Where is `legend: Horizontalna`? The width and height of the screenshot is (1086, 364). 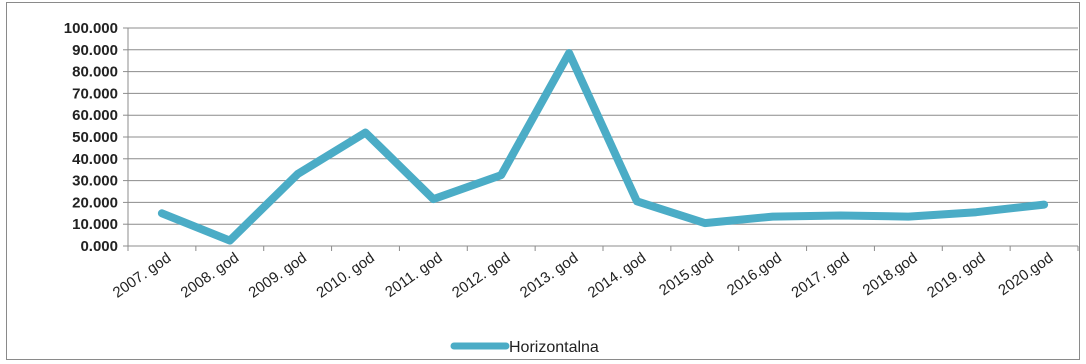
legend: Horizontalna is located at coordinates (524, 347).